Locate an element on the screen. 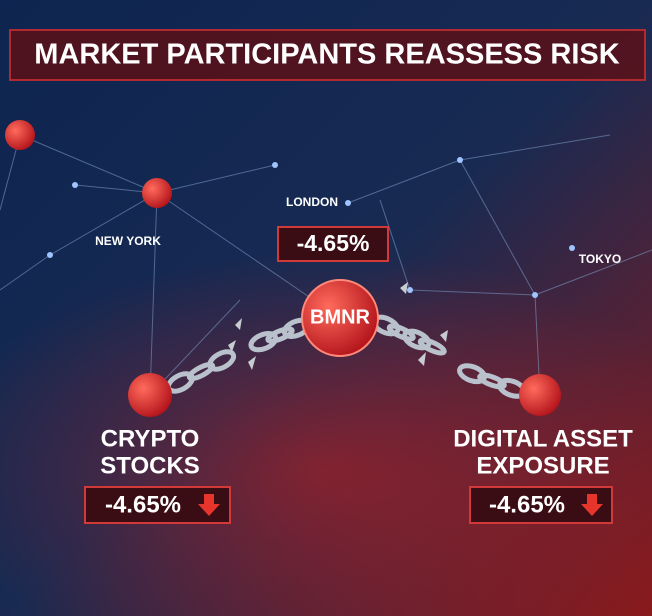 The image size is (652, 616). change-box is located at coordinates (333, 244).